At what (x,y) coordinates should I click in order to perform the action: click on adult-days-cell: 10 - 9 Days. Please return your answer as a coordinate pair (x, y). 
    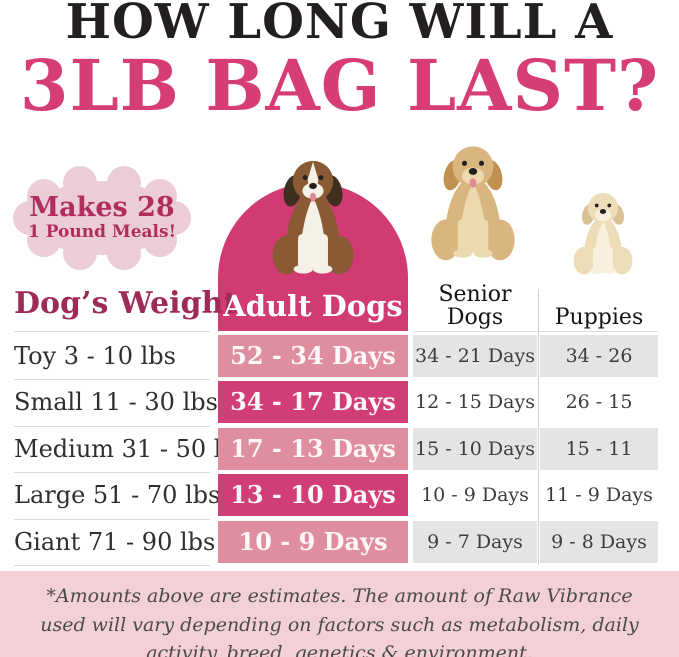
    Looking at the image, I should click on (313, 542).